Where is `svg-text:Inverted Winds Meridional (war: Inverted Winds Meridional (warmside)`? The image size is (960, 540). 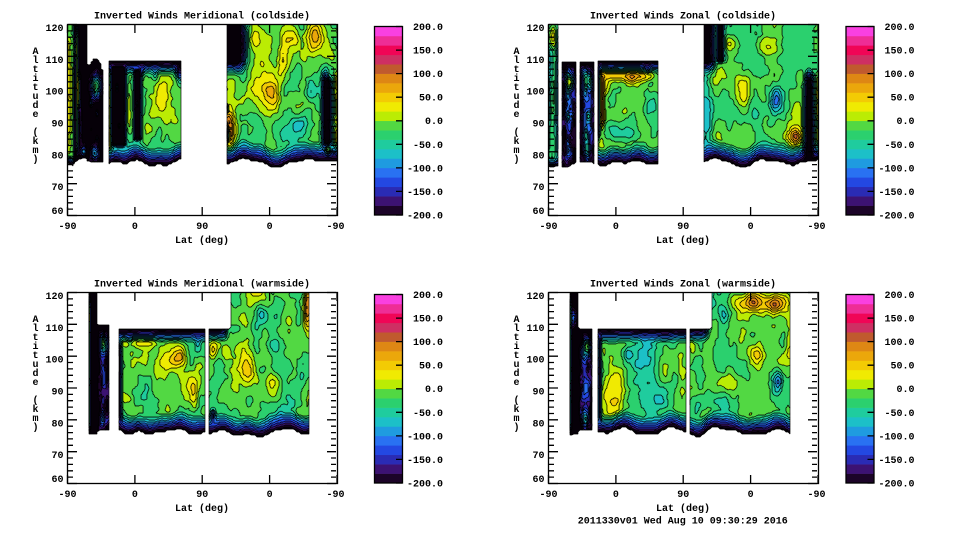 svg-text:Inverted Winds Meridional (war: Inverted Winds Meridional (warmside) is located at coordinates (202, 284).